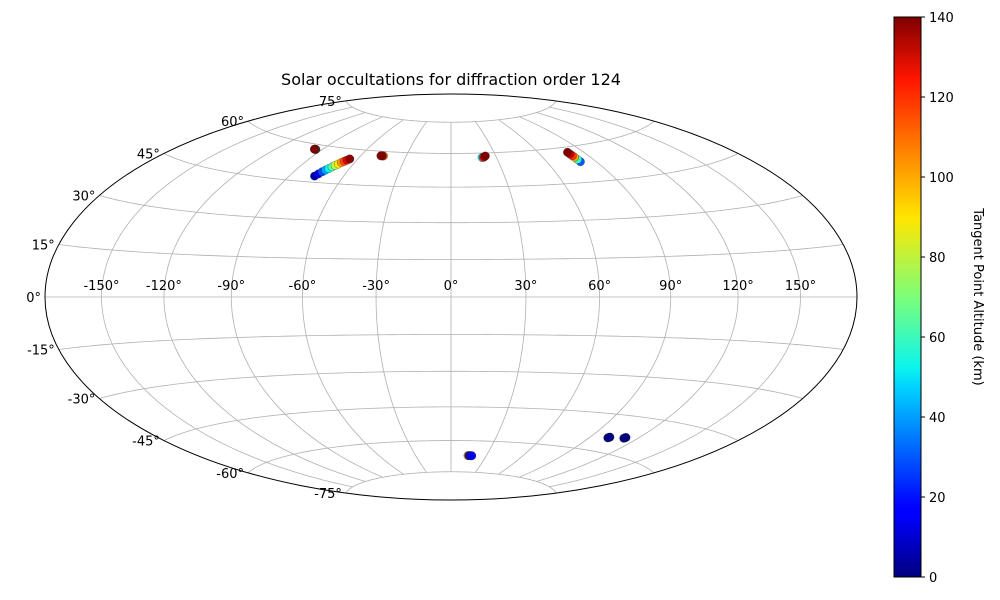 Image resolution: width=1000 pixels, height=600 pixels. Describe the element at coordinates (525, 286) in the screenshot. I see `lon-tick-label: 30°` at that location.